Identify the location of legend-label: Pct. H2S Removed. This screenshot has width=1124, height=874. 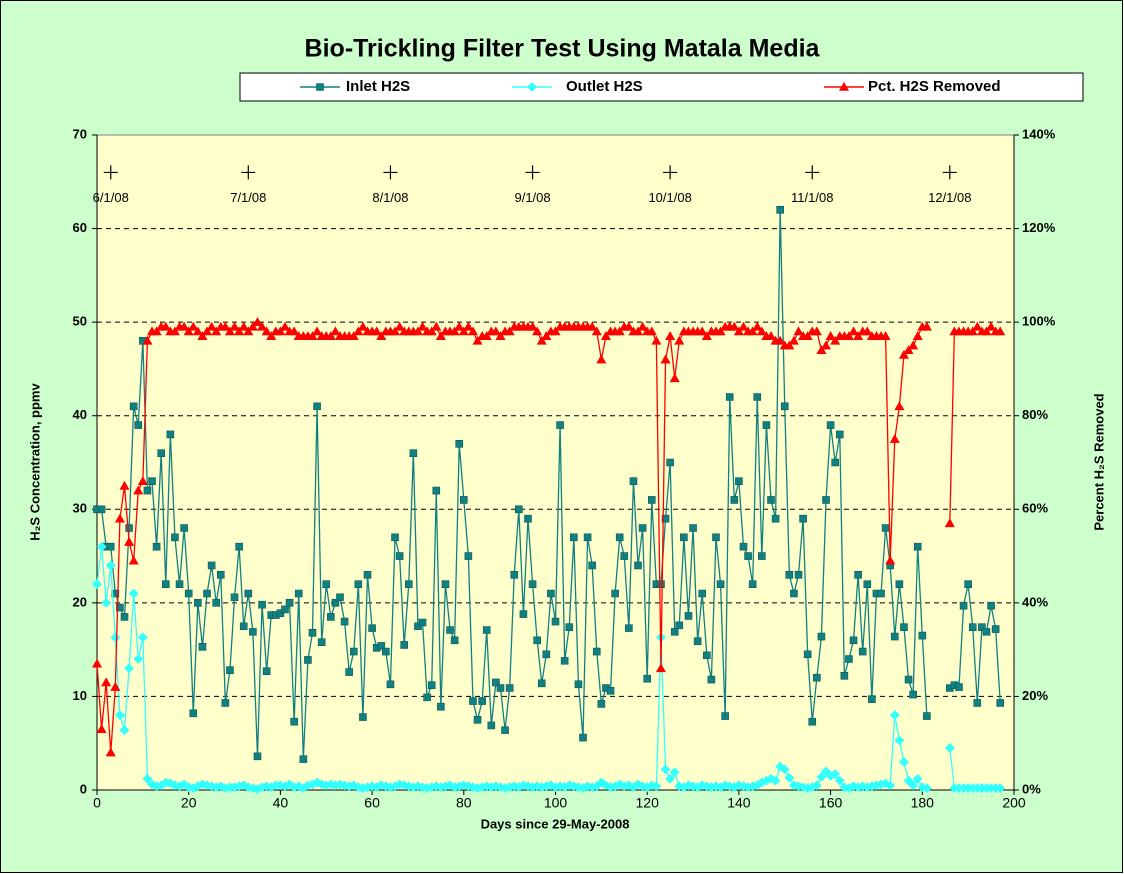
(934, 86).